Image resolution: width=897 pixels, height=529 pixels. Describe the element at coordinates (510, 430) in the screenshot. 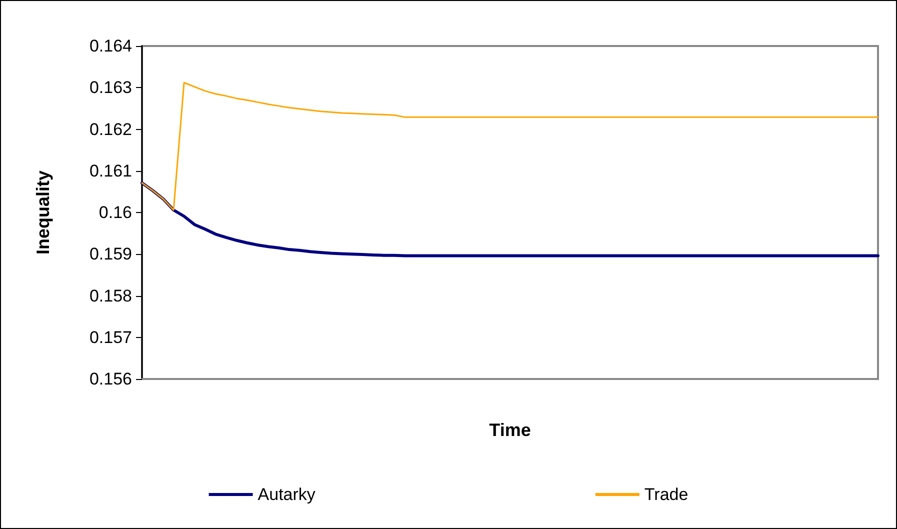

I see `x-axis-title: Time` at that location.